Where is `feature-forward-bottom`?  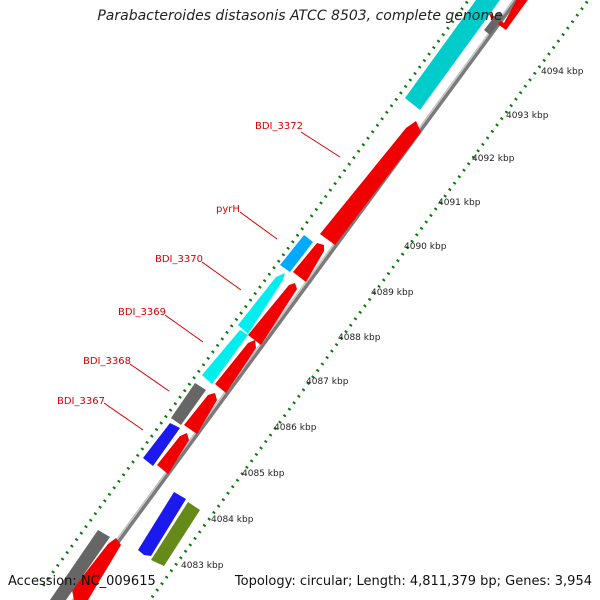
feature-forward-bottom is located at coordinates (96, 569).